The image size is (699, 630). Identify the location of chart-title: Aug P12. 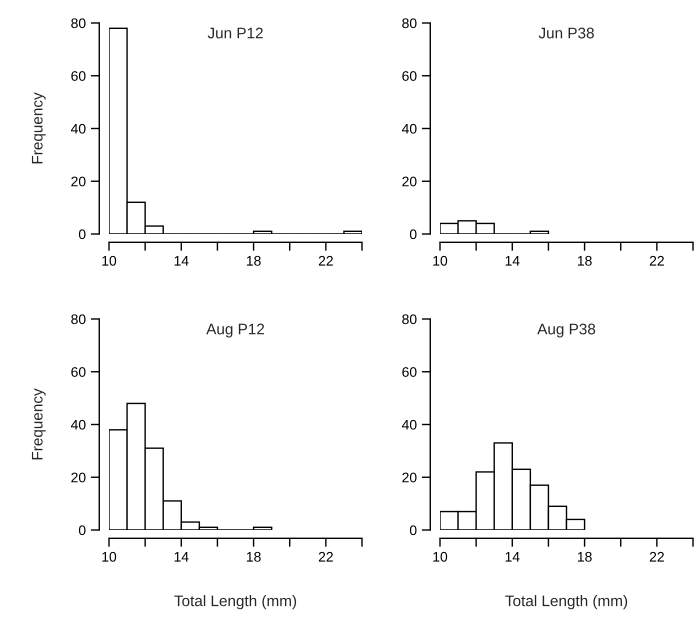
(235, 331).